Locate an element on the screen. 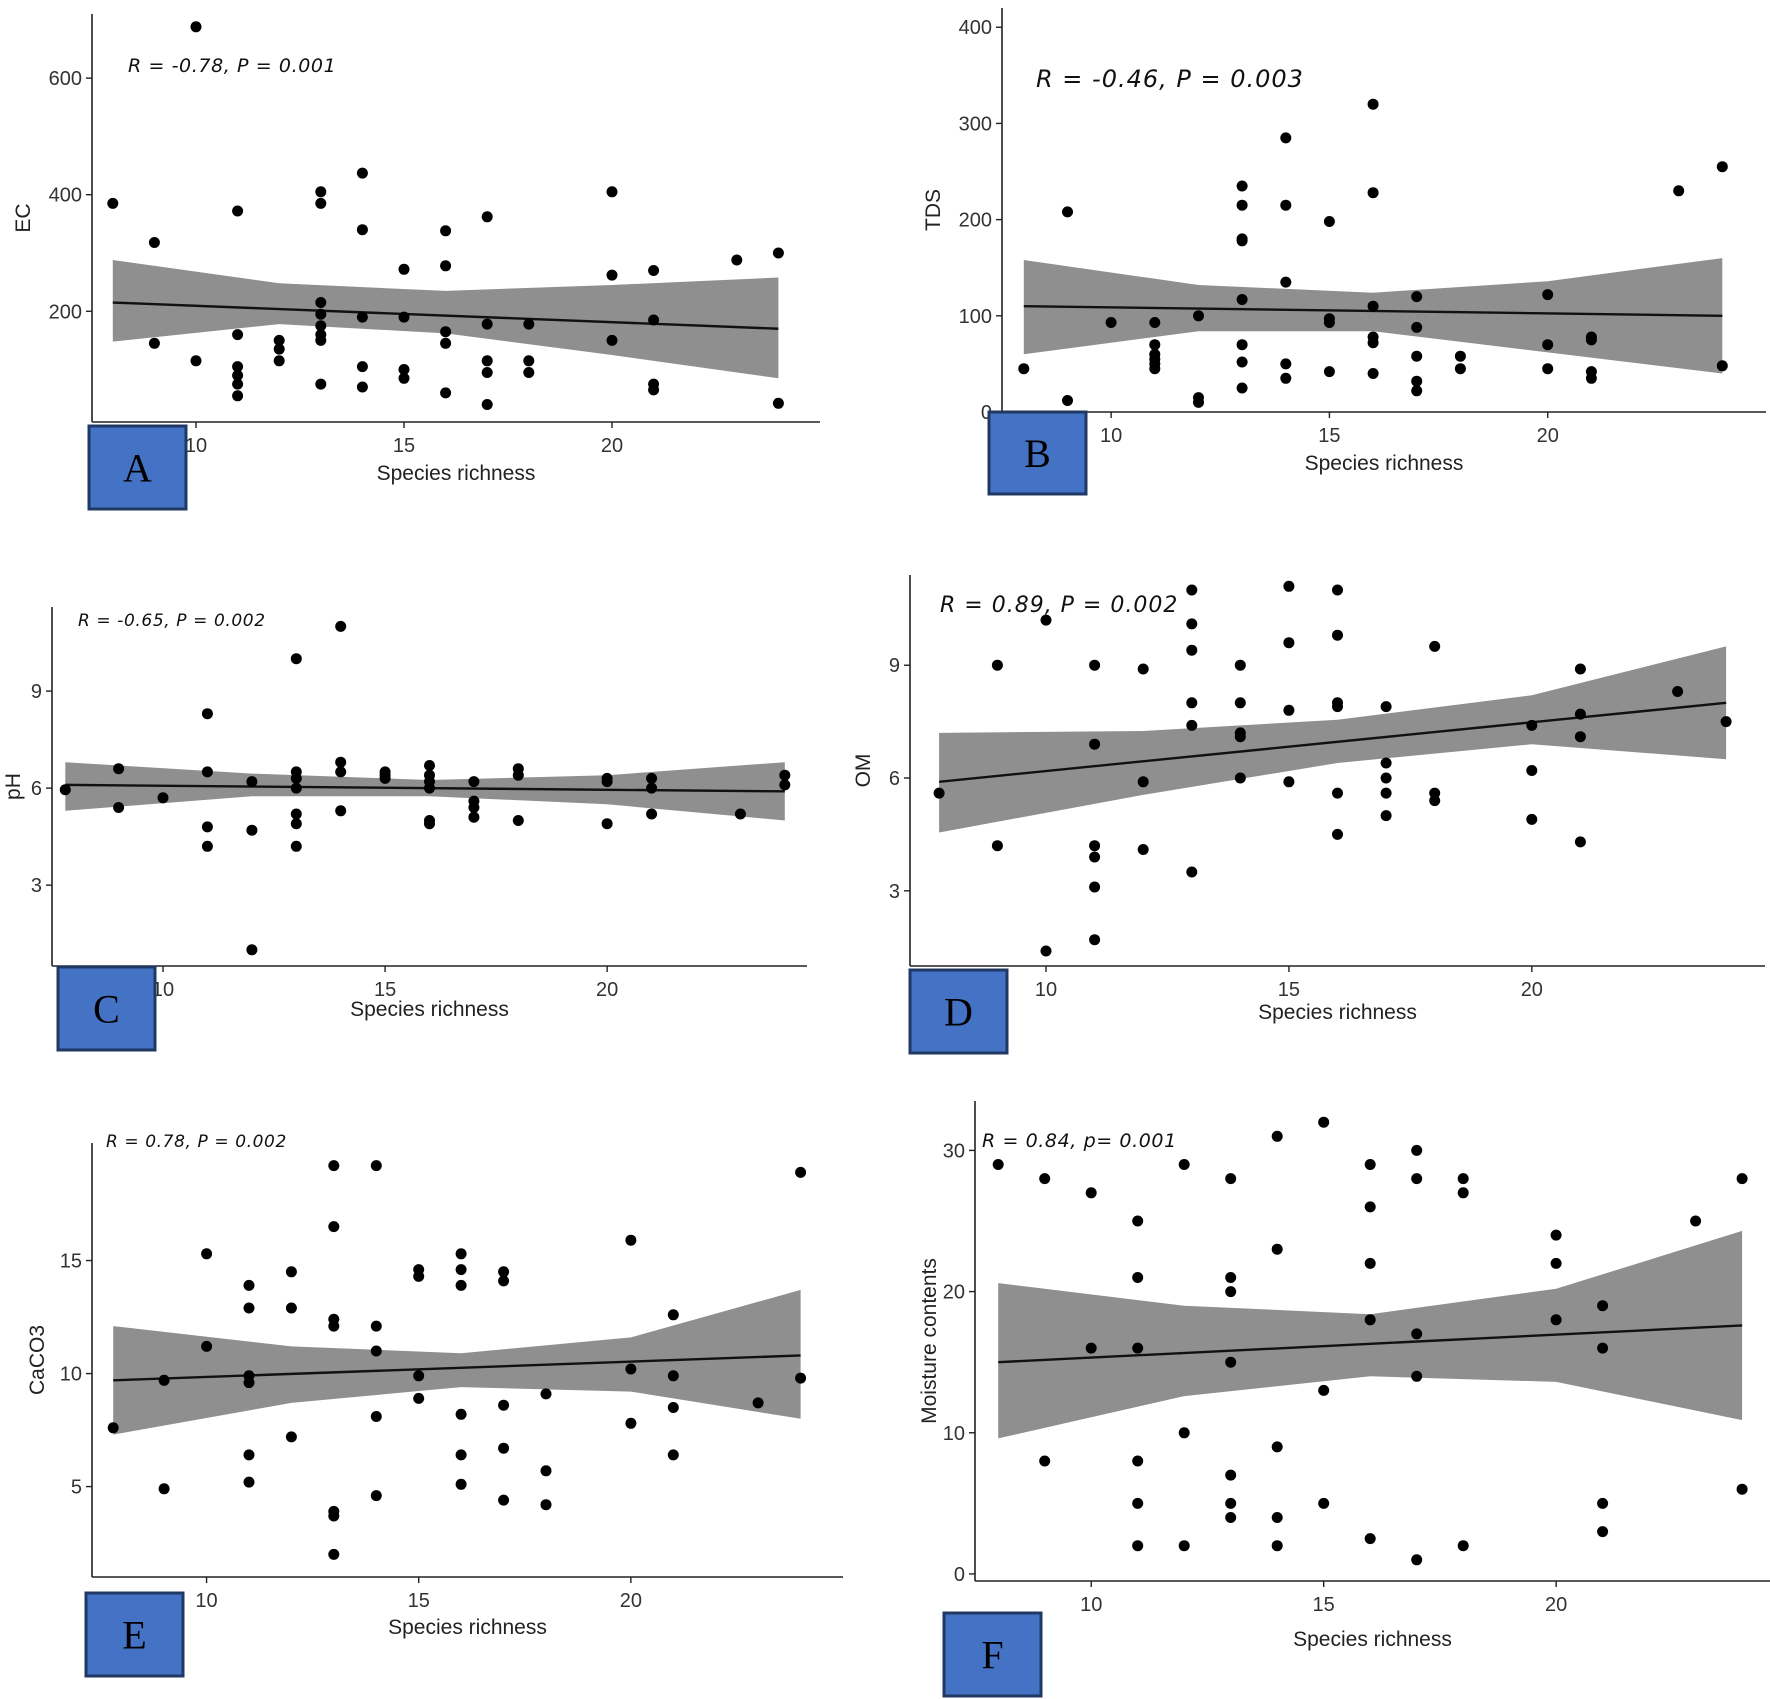 Image resolution: width=1770 pixels, height=1699 pixels. panel-f-x-tick-label: 10 is located at coordinates (1091, 1605).